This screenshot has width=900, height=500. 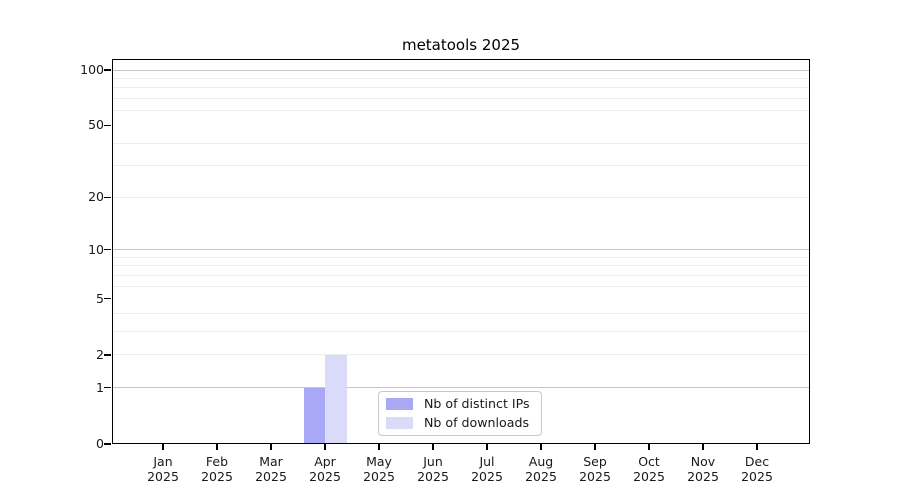 I want to click on x-tick-label-apr: Apr 2025, so click(x=325, y=469).